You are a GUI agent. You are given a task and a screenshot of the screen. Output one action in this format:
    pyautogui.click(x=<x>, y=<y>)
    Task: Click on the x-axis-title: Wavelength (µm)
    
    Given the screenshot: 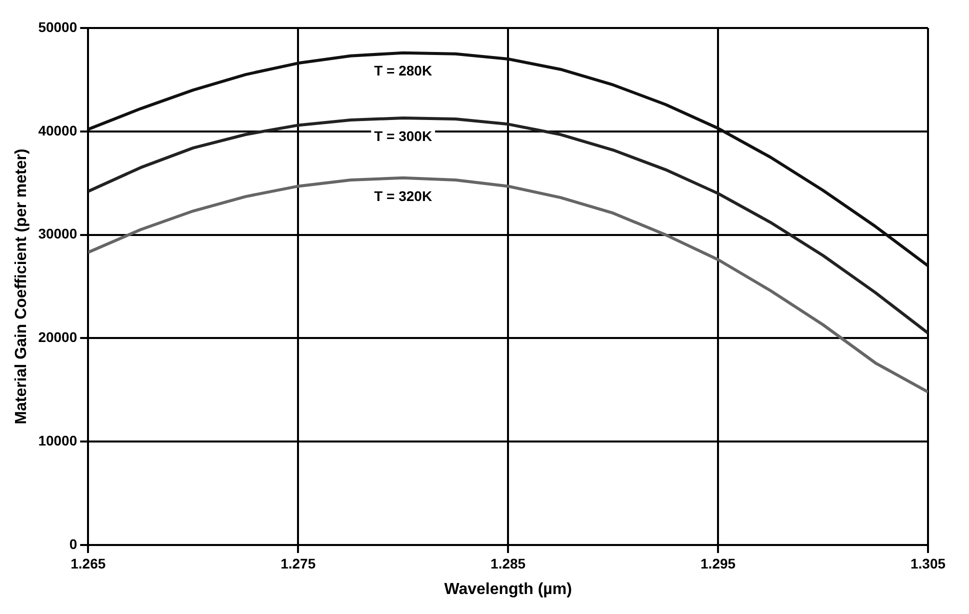 What is the action you would take?
    pyautogui.click(x=508, y=589)
    